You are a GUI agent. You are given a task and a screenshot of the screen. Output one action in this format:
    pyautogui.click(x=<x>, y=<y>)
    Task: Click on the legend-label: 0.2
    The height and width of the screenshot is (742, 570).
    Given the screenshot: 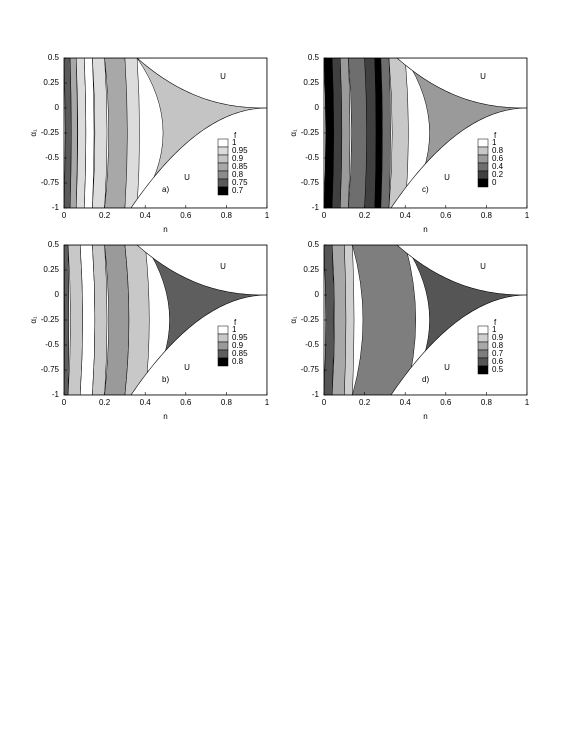 What is the action you would take?
    pyautogui.click(x=498, y=174)
    